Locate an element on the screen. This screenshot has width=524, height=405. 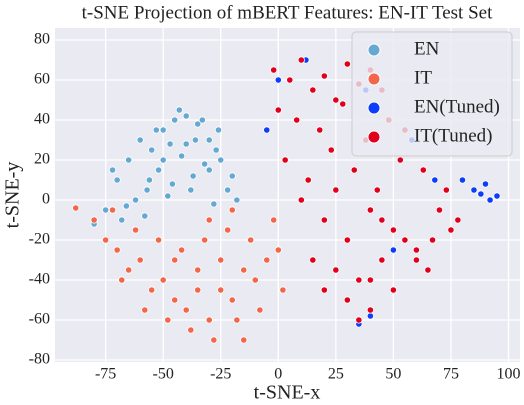
x-tick-label: -25 is located at coordinates (220, 374).